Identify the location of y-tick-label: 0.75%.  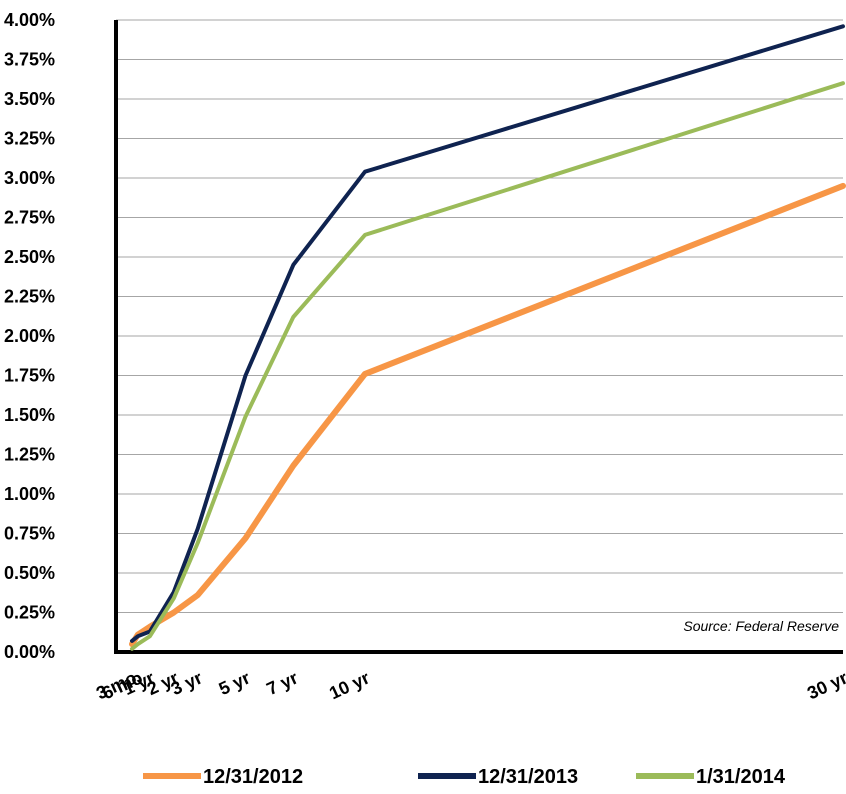
(29, 534).